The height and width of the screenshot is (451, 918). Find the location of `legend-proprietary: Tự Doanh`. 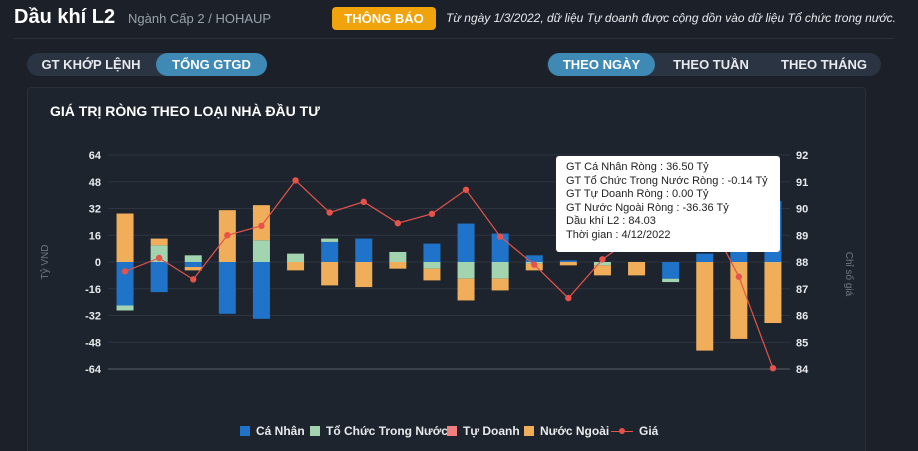

legend-proprietary: Tự Doanh is located at coordinates (483, 431).